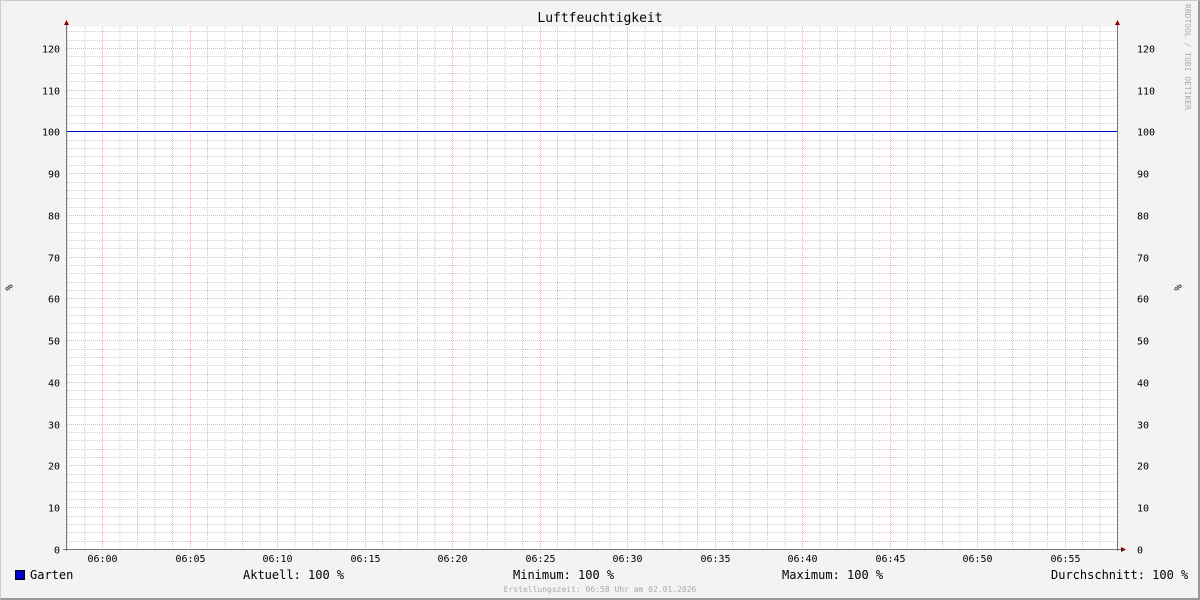 The width and height of the screenshot is (1200, 600). Describe the element at coordinates (365, 559) in the screenshot. I see `x-tick-label: 06:15` at that location.